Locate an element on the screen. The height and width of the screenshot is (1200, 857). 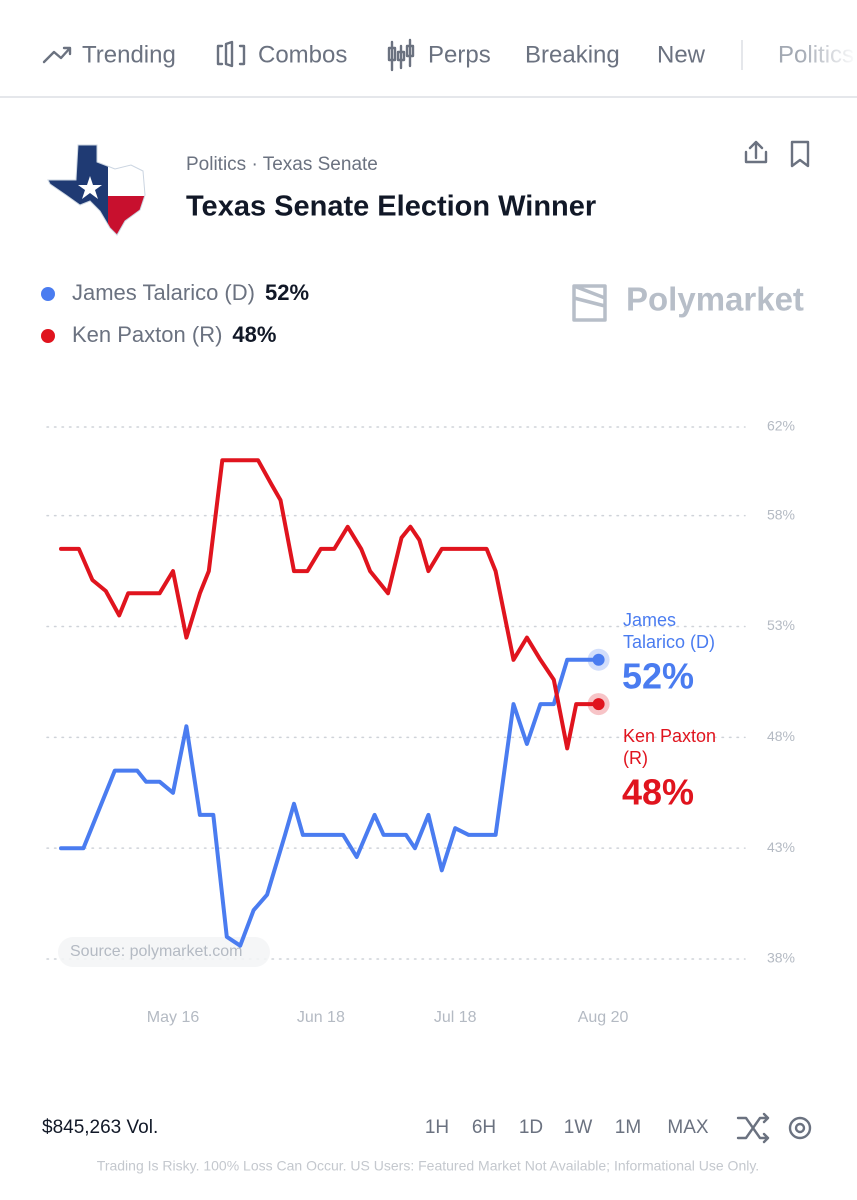
settings-button is located at coordinates (800, 1128).